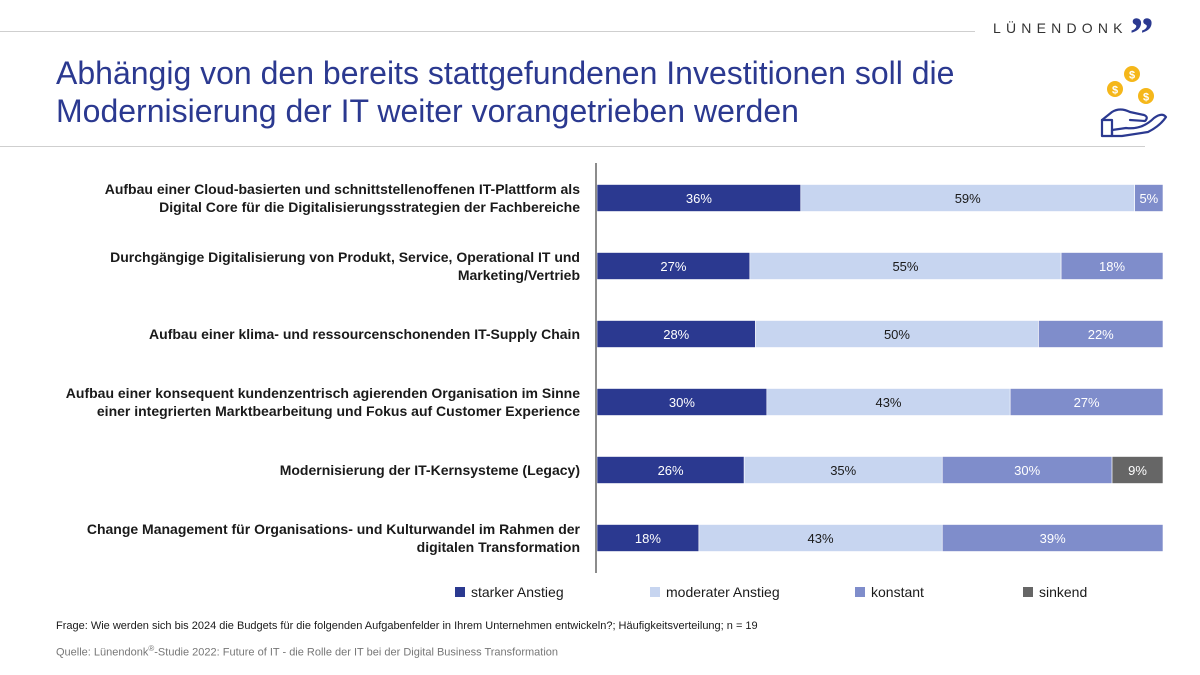  Describe the element at coordinates (517, 592) in the screenshot. I see `legend-label: starker Anstieg` at that location.